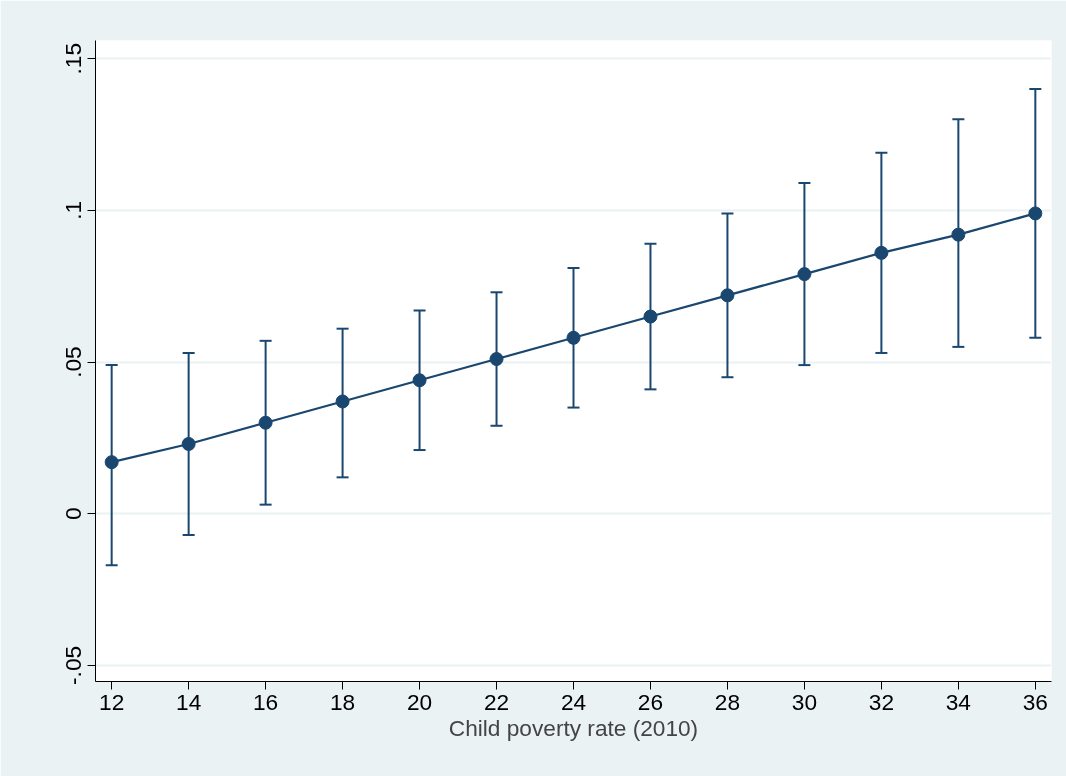  I want to click on x-tick-label: 22, so click(496, 701).